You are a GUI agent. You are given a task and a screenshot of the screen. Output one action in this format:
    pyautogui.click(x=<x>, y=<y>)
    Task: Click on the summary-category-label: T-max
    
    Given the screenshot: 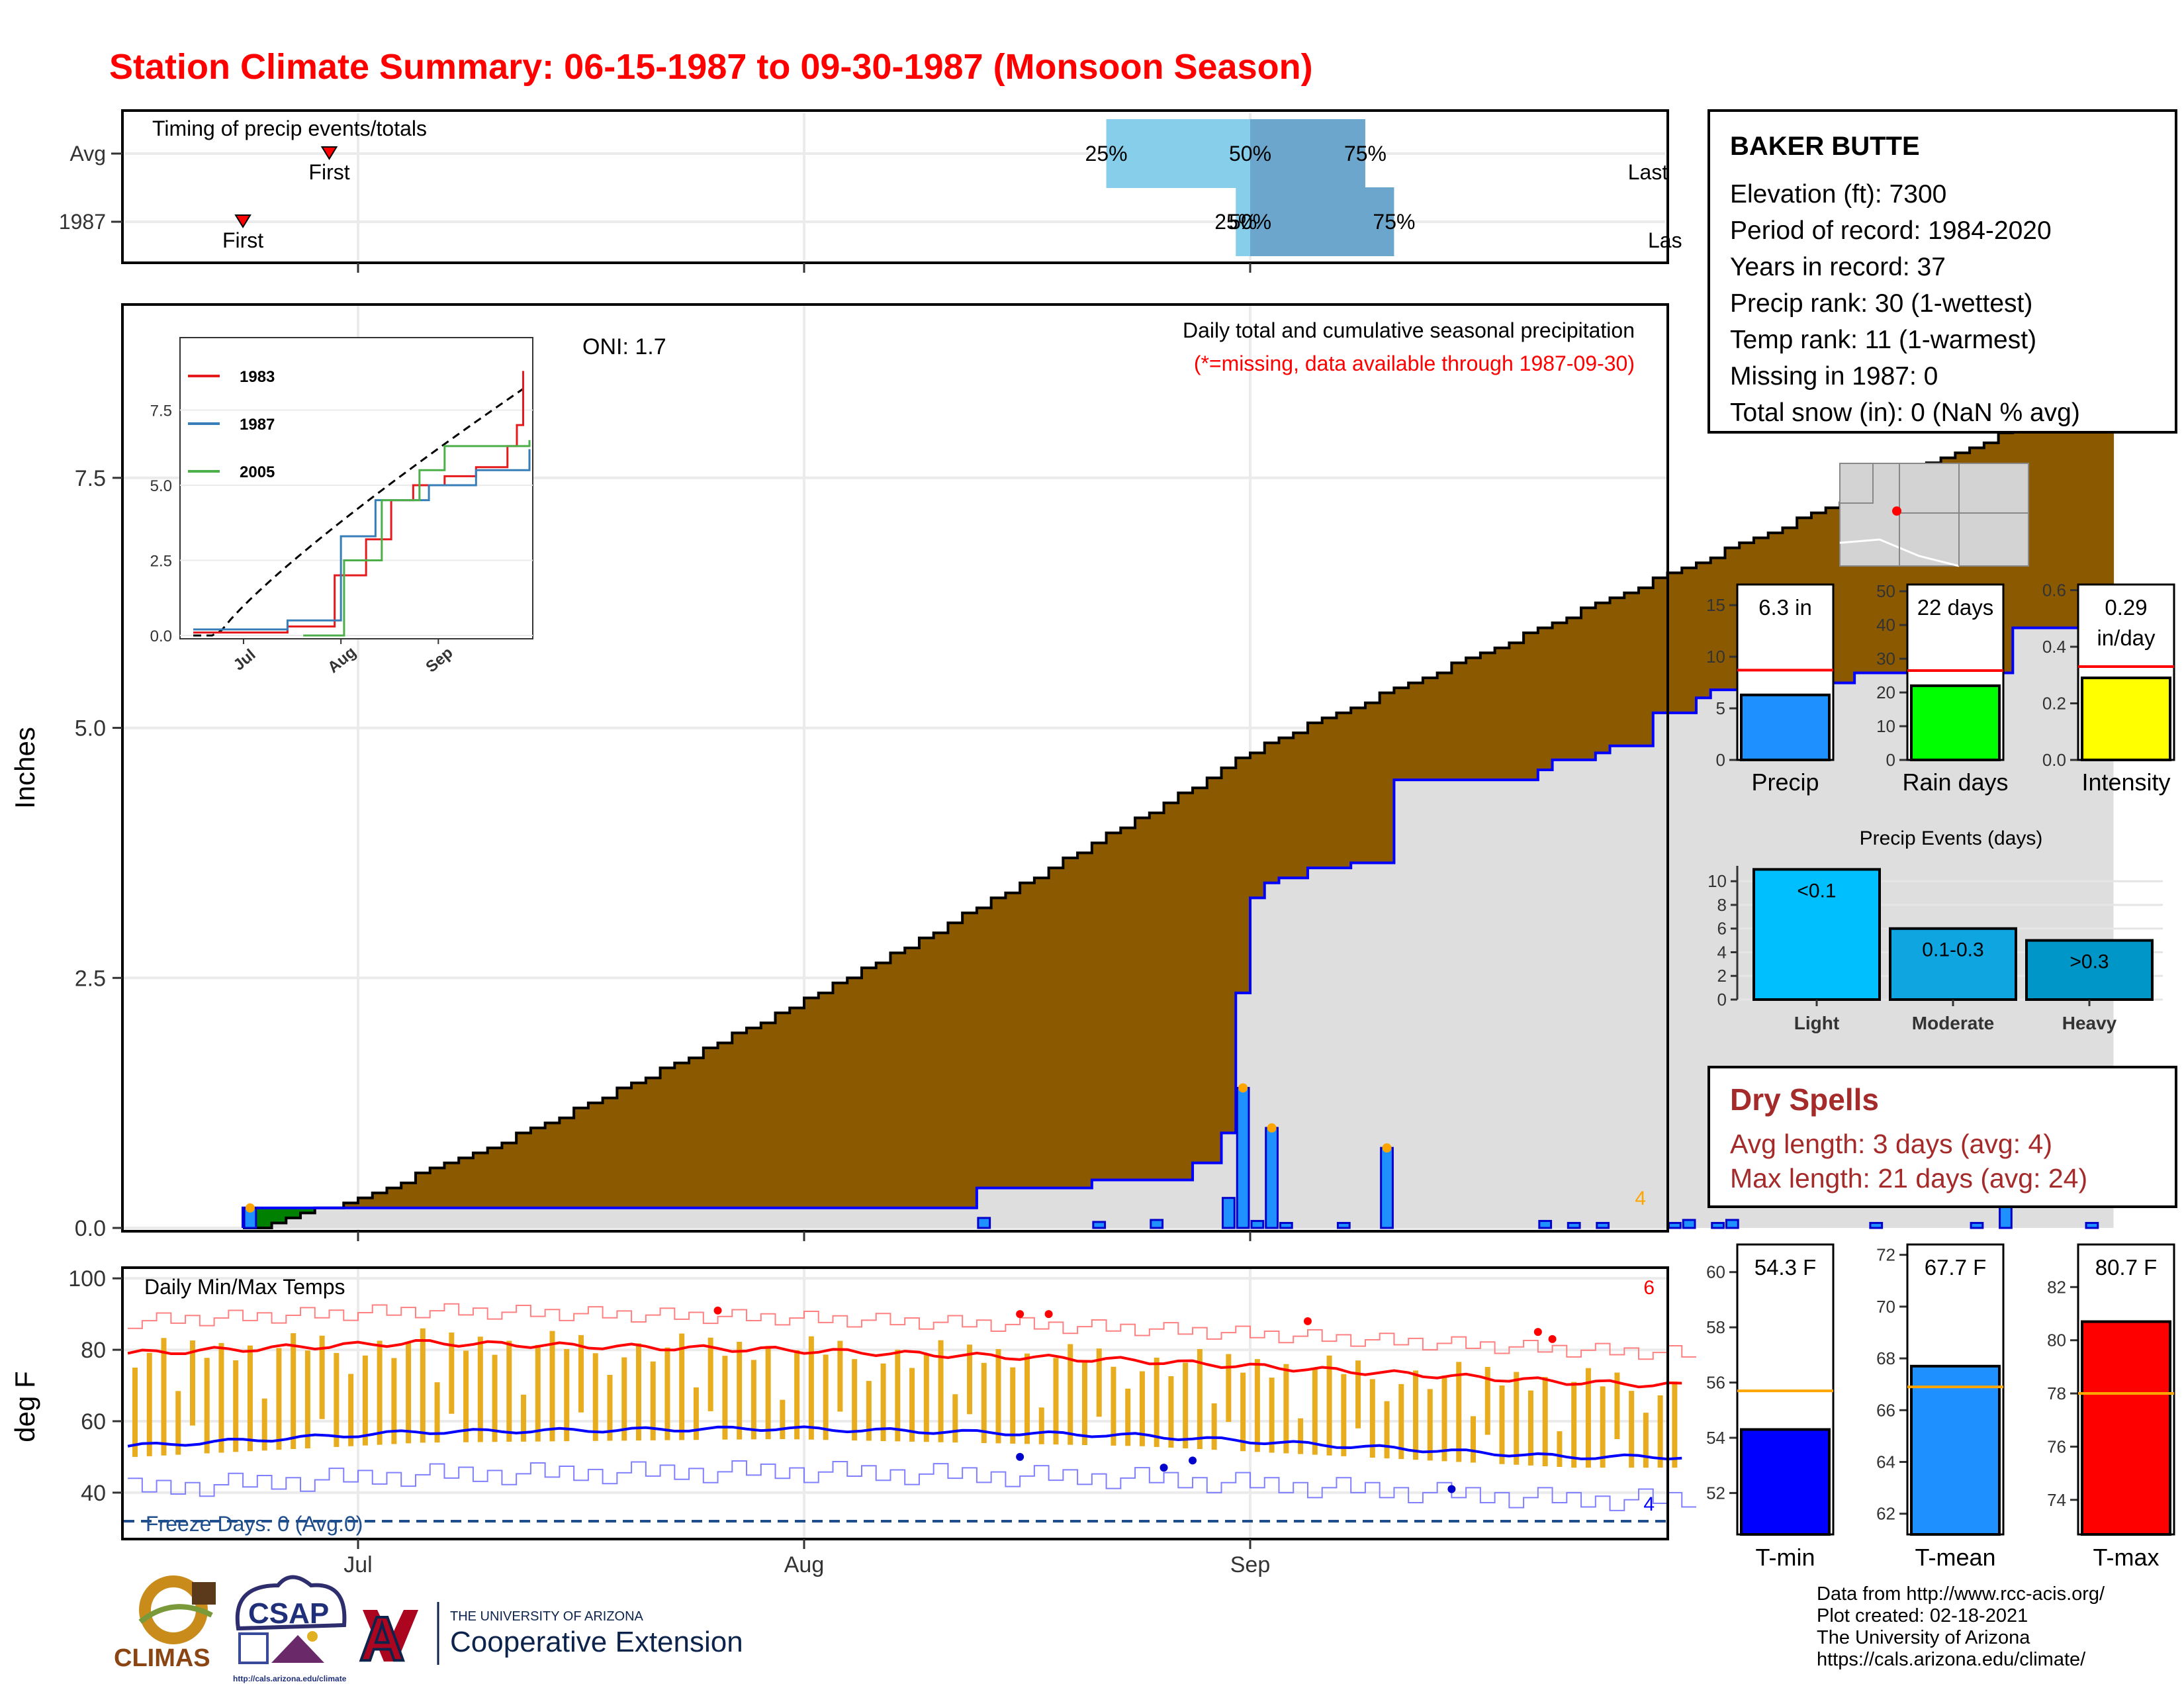 What is the action you would take?
    pyautogui.click(x=2126, y=1557)
    